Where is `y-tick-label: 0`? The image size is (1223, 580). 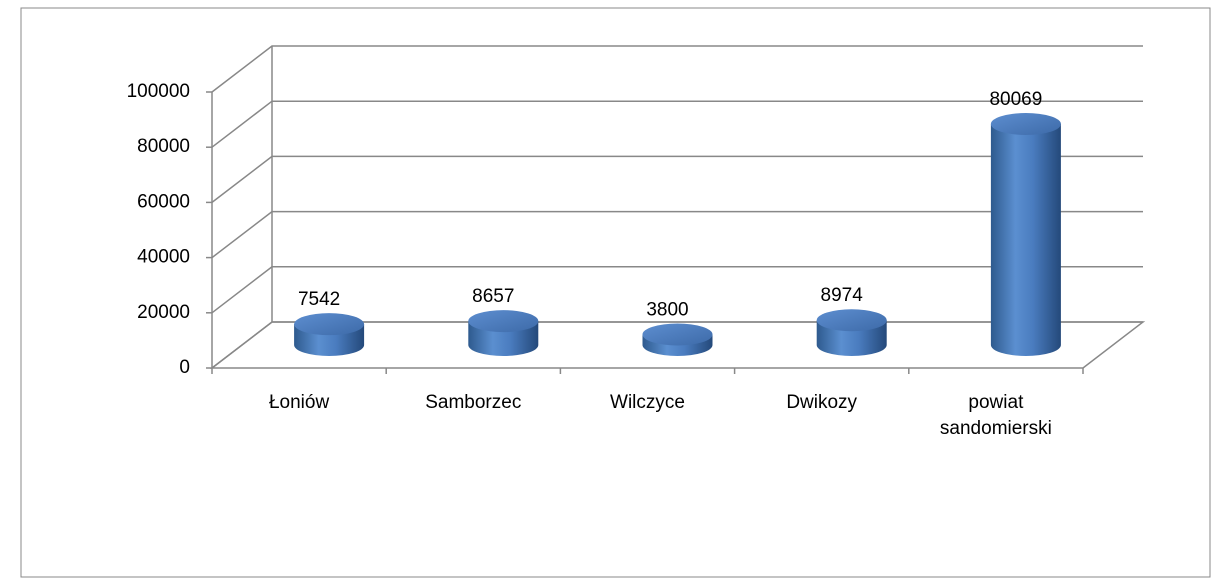 y-tick-label: 0 is located at coordinates (184, 367).